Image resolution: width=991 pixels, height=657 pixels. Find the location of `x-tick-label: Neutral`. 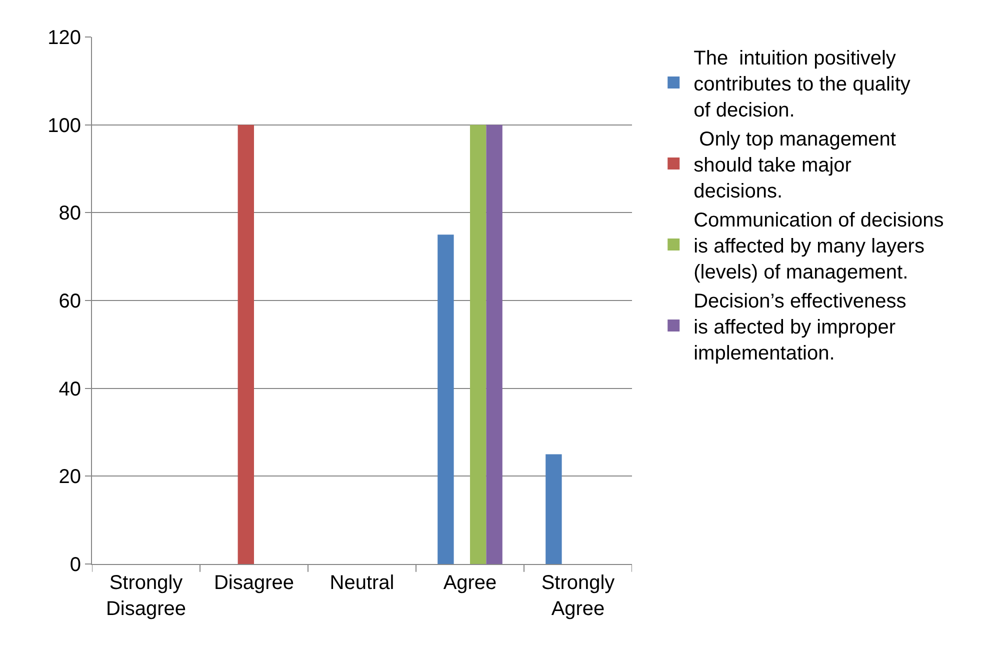

x-tick-label: Neutral is located at coordinates (362, 583).